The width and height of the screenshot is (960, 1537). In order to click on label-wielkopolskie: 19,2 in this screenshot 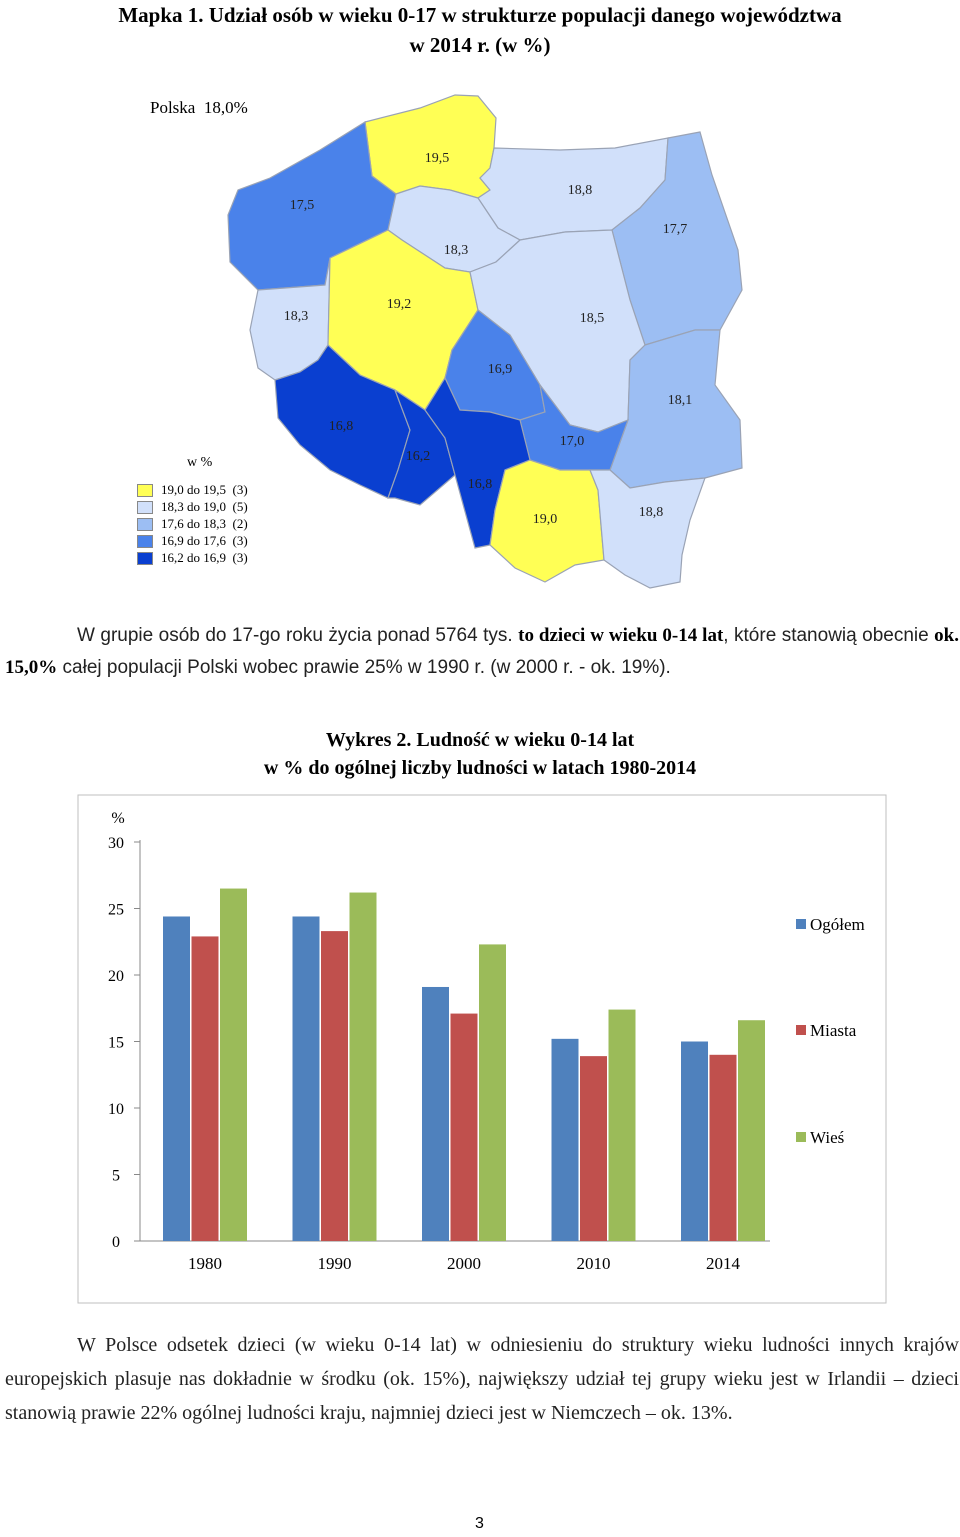, I will do `click(399, 304)`.